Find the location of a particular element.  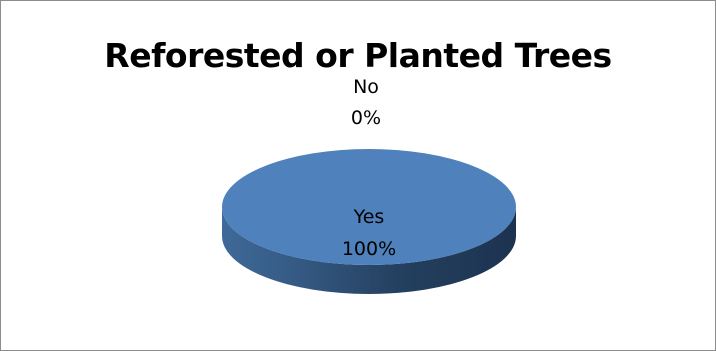

data-label-no-value: 0% is located at coordinates (366, 118).